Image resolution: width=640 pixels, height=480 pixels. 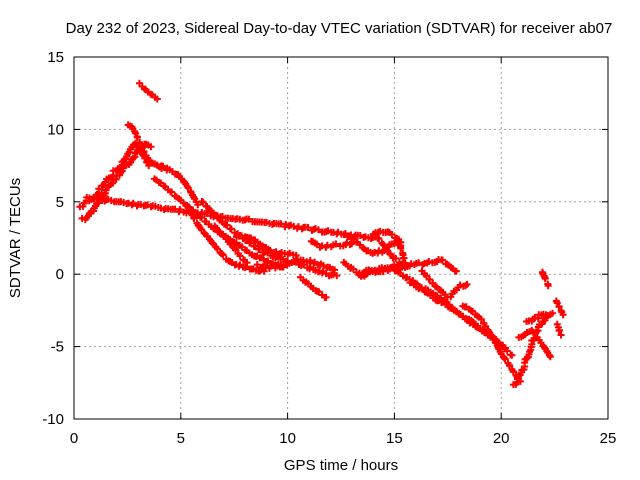 I want to click on y-tick-label: 15, so click(x=55, y=57).